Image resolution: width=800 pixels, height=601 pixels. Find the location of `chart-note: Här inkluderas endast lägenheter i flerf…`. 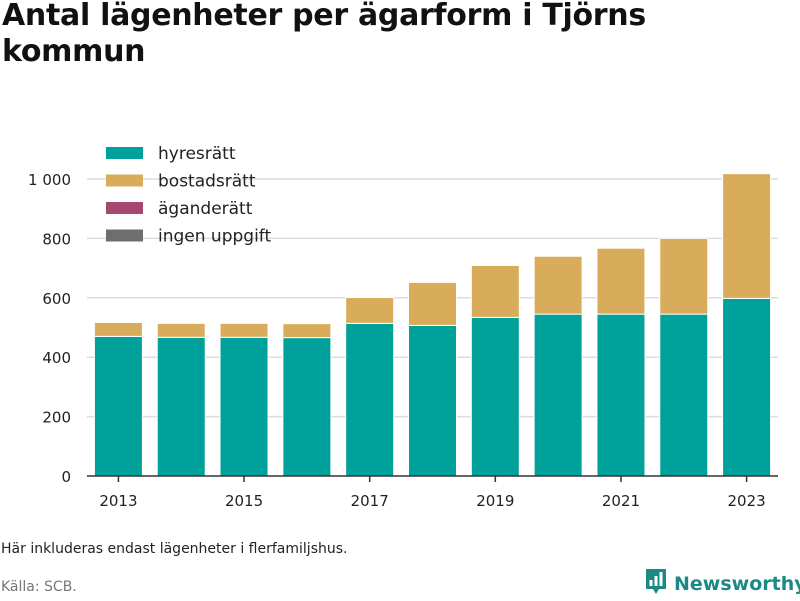

chart-note: Här inkluderas endast lägenheter i flerf… is located at coordinates (174, 549).